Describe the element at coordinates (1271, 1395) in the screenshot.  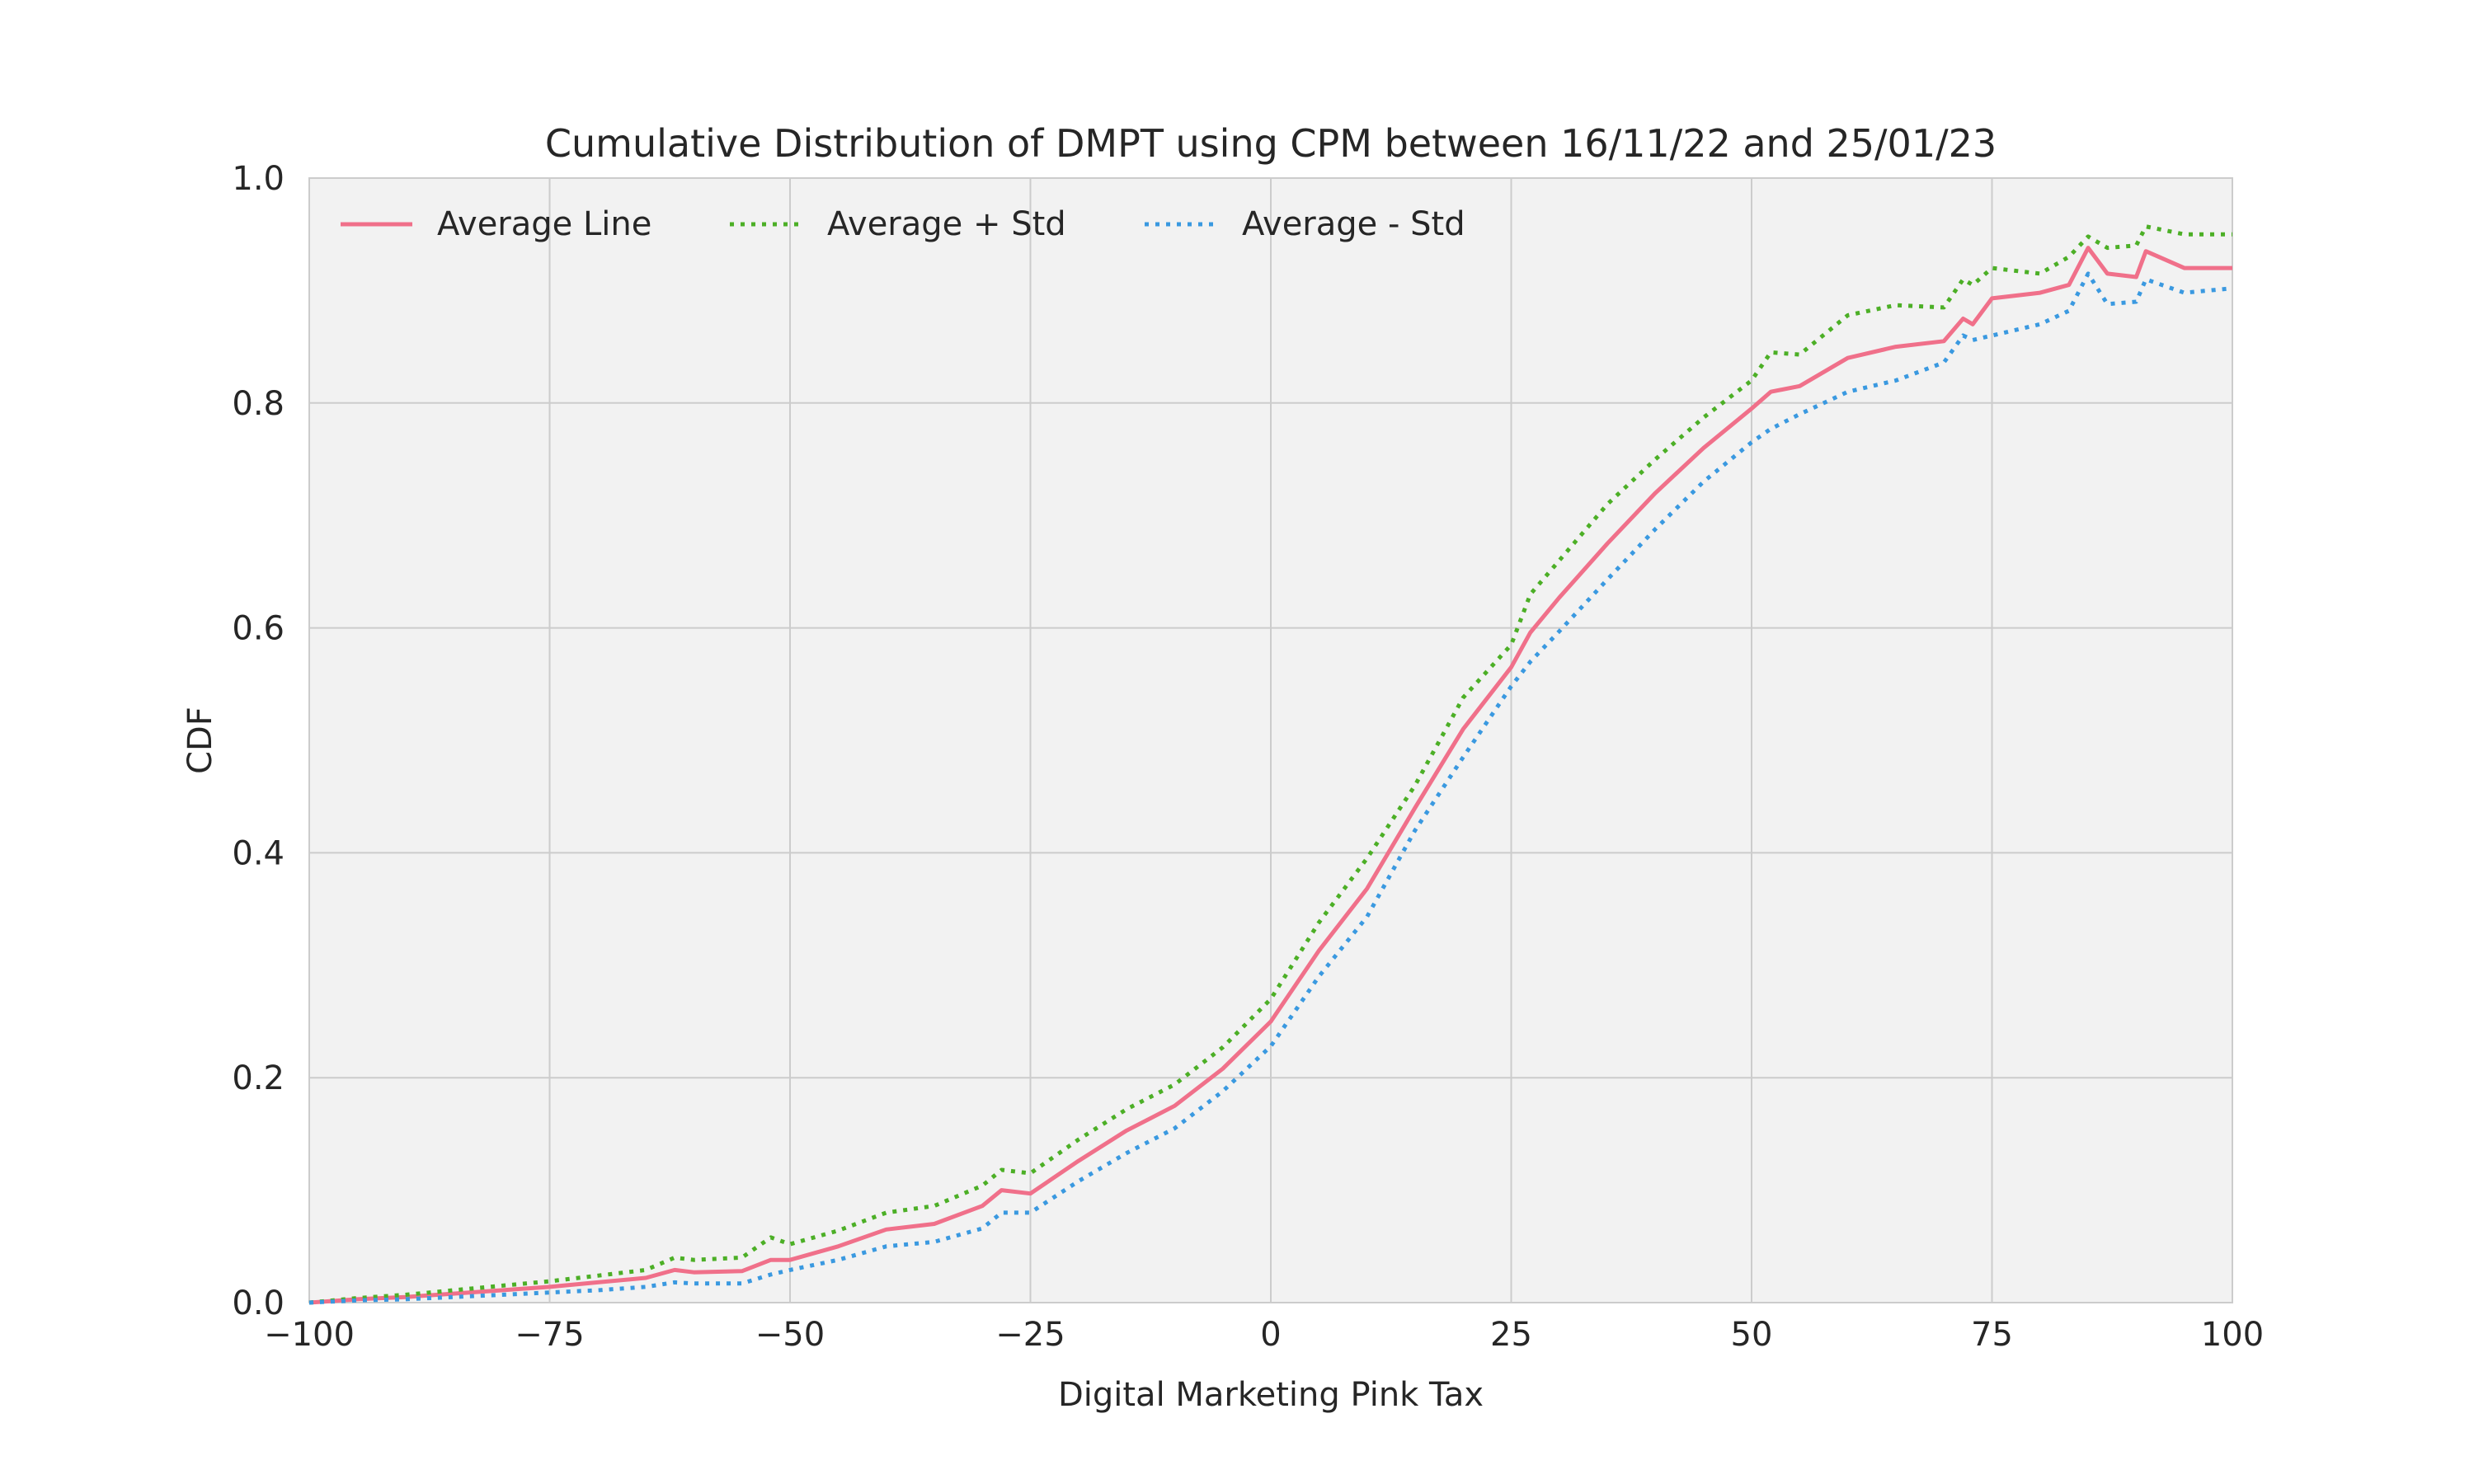
I see `x-axis-label: Digital Marketing Pink Tax` at that location.